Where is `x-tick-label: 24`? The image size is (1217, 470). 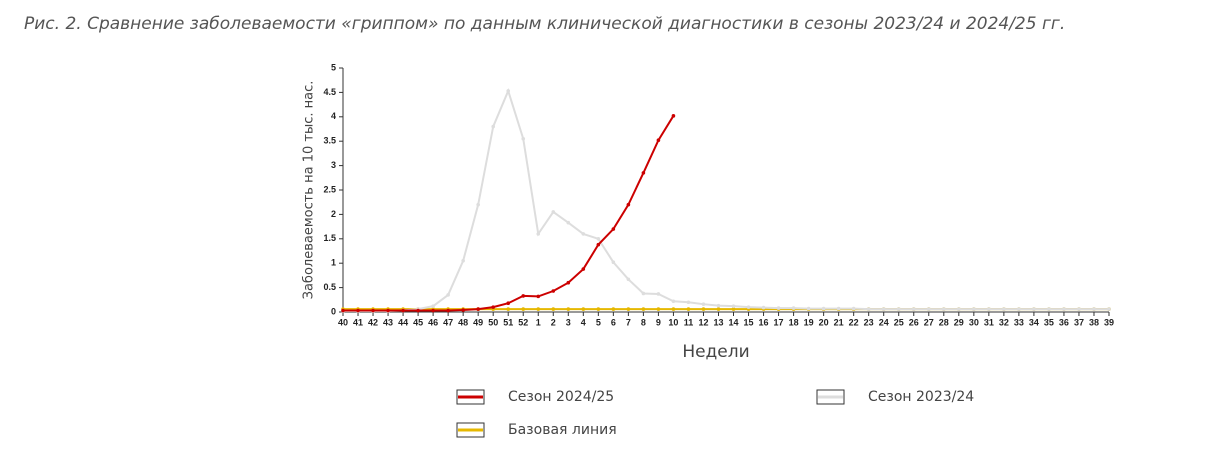
x-tick-label: 24 is located at coordinates (884, 322).